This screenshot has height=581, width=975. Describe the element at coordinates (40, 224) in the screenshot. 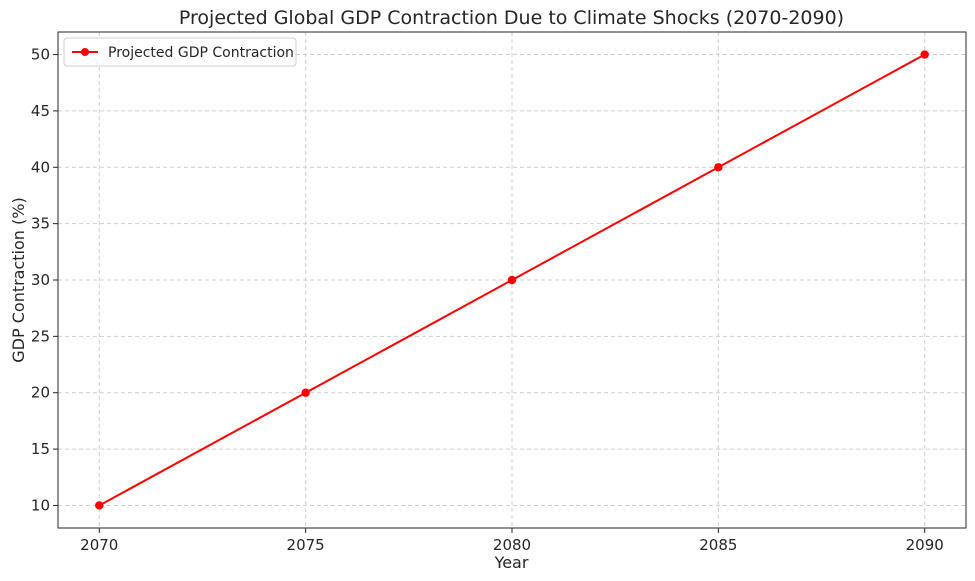

I see `y-tick-label: 35` at that location.